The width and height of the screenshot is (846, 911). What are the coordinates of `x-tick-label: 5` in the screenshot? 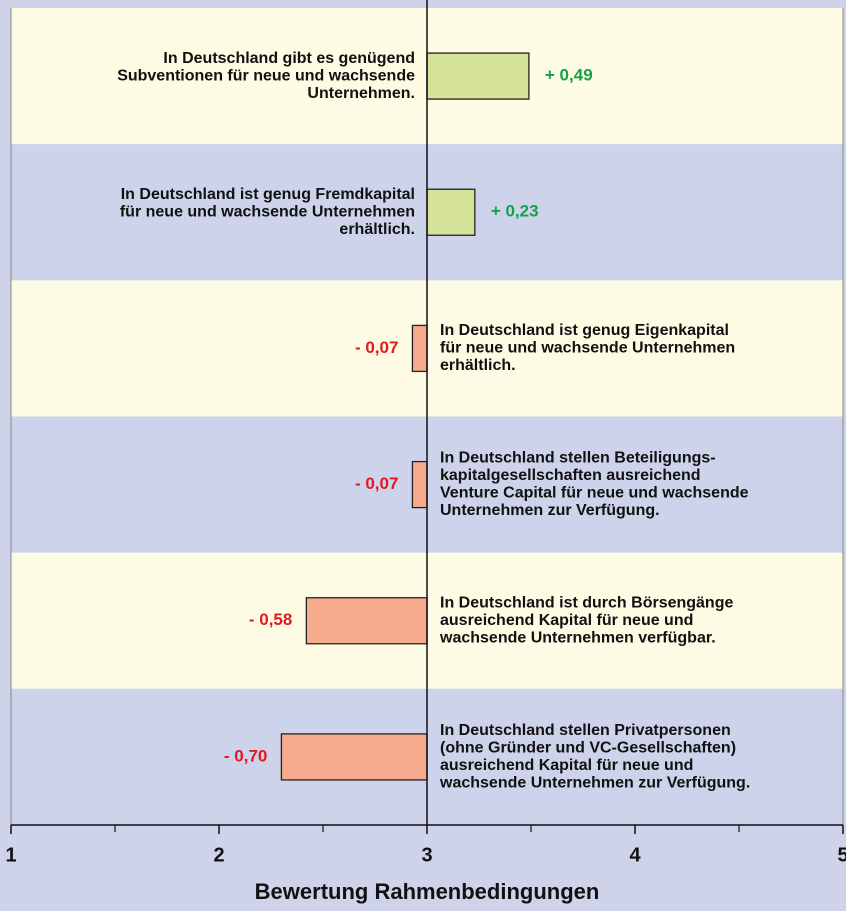 It's located at (841, 855).